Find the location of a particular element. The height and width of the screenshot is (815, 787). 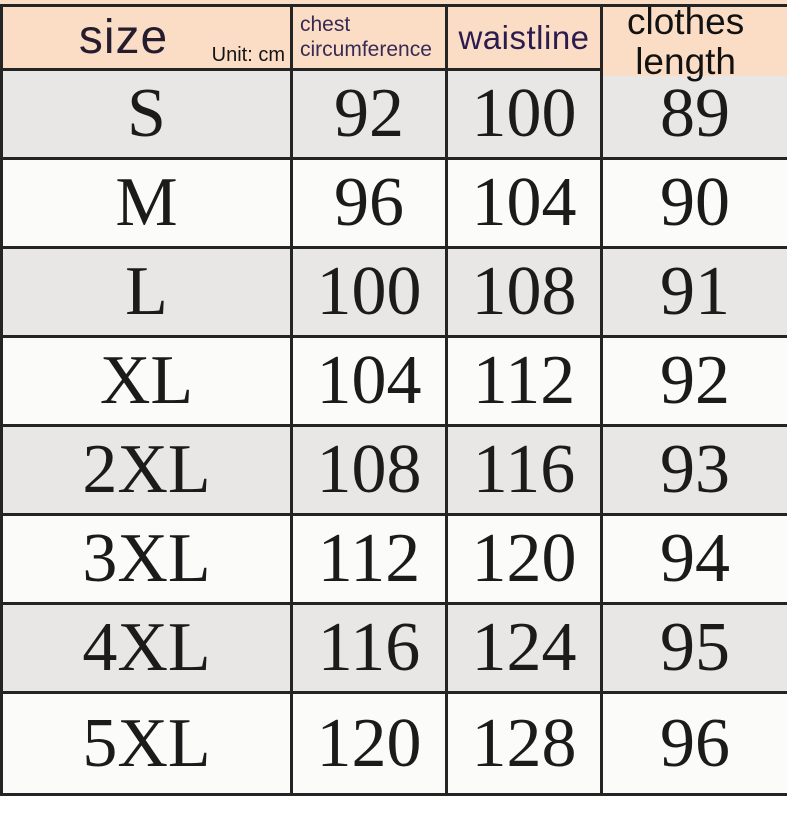

chest-column-header: chest circumference is located at coordinates (366, 37).